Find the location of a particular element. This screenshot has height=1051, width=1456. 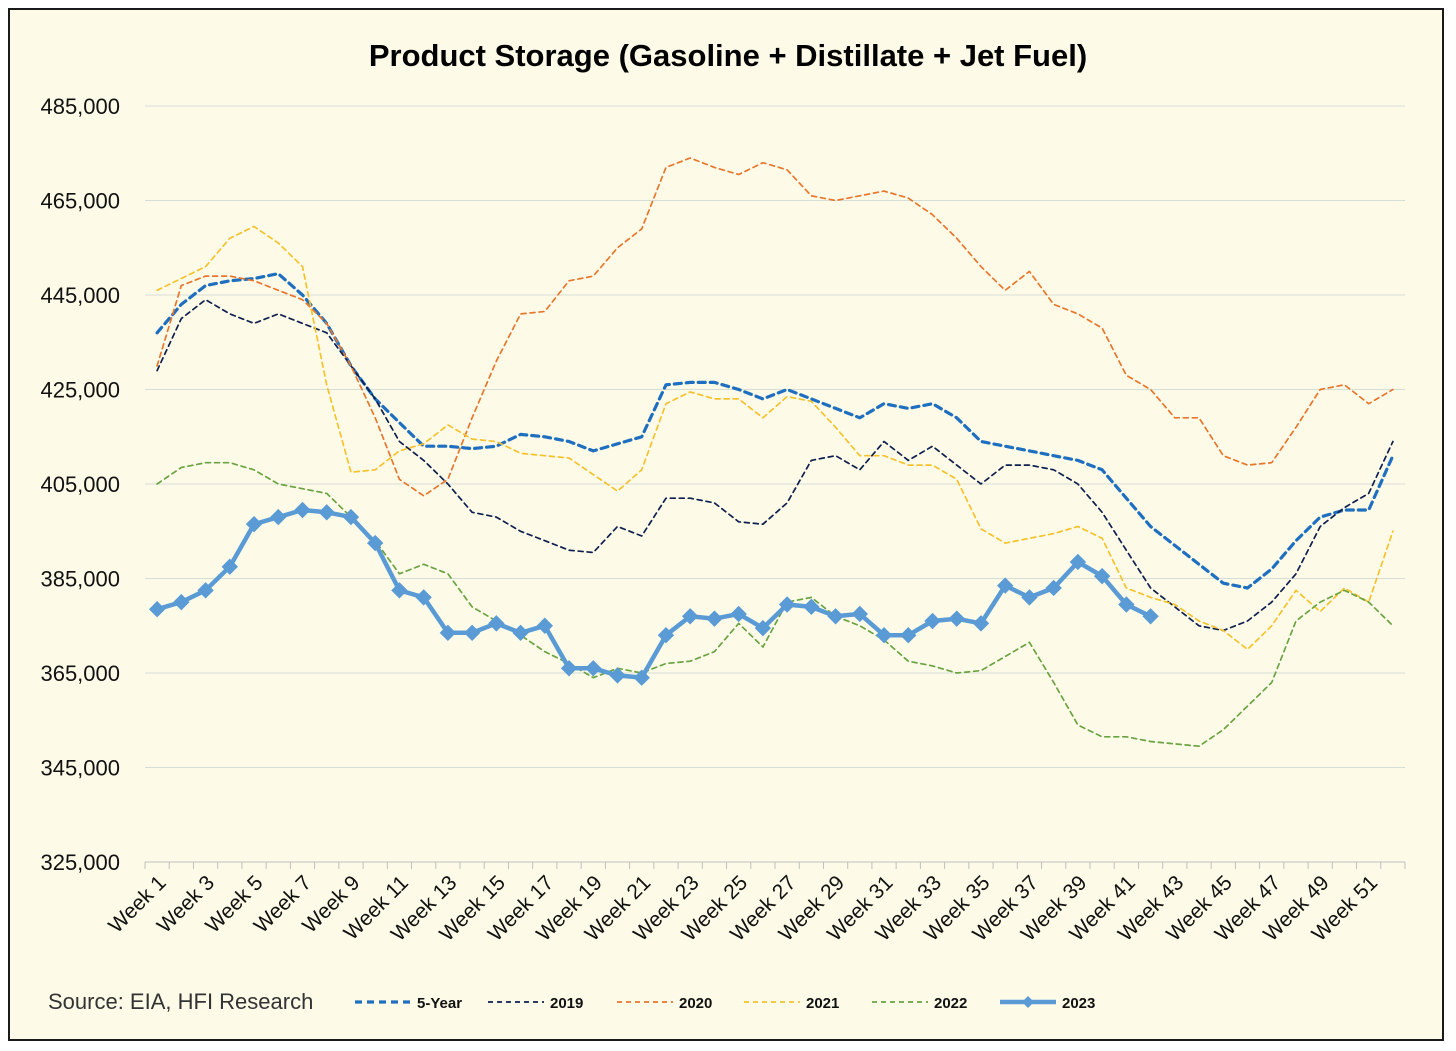

legend-marker-2023 is located at coordinates (1028, 1002).